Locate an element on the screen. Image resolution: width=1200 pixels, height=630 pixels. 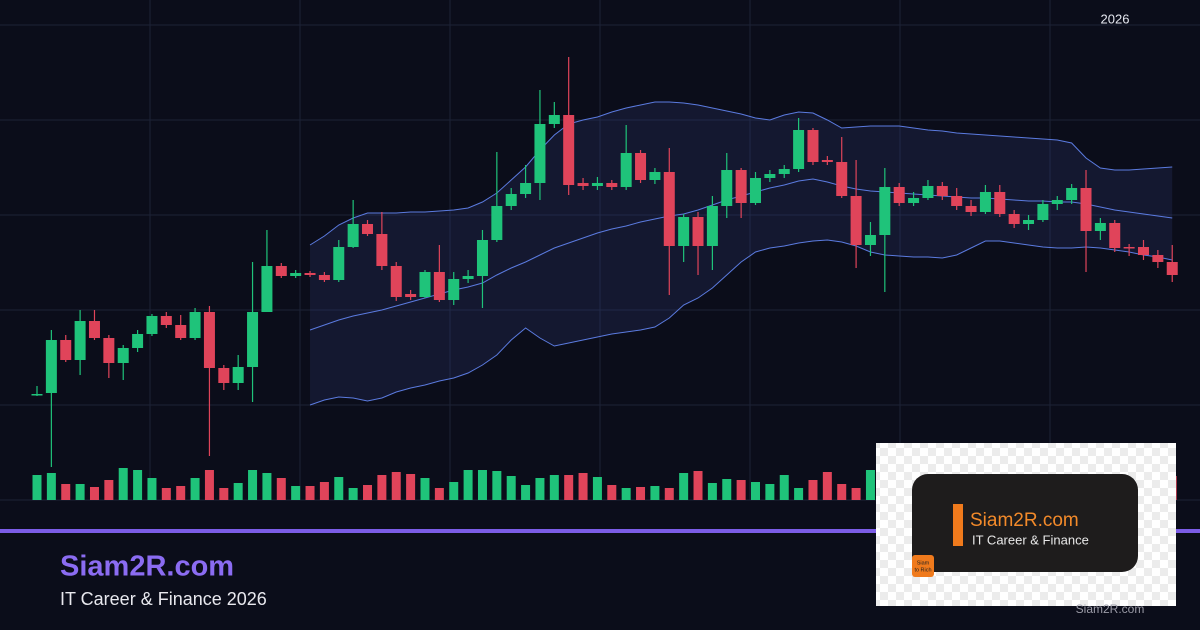
logo-tagline: IT Career & Finance is located at coordinates (1030, 539).